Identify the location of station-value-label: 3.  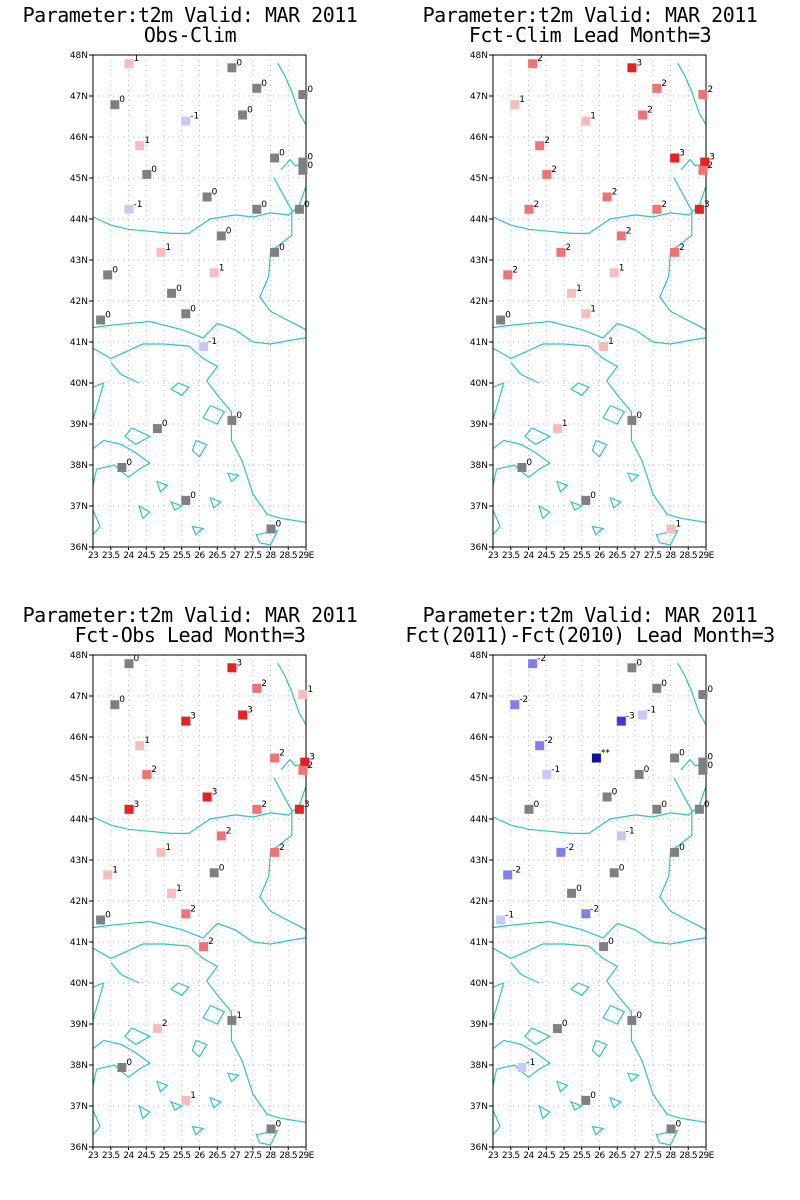
(312, 758).